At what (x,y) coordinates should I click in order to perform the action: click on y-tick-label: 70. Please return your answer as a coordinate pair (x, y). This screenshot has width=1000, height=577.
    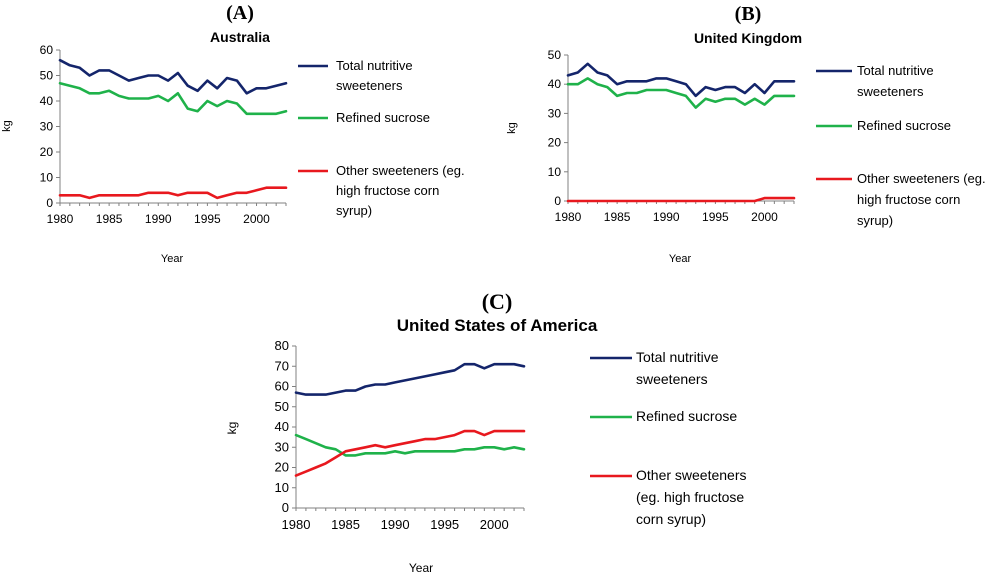
    Looking at the image, I should click on (282, 365).